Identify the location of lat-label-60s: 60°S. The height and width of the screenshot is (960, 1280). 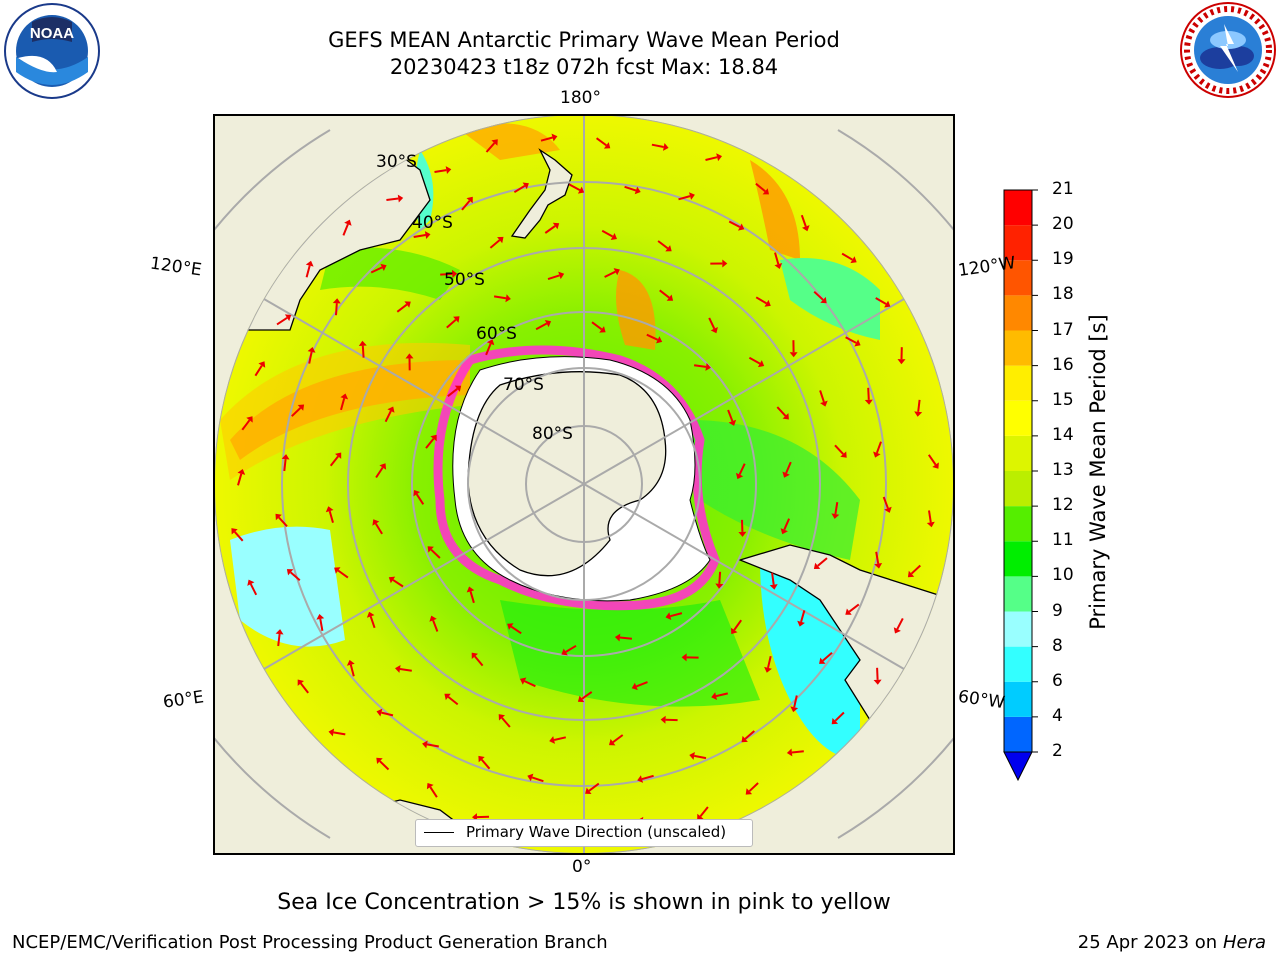
(496, 334).